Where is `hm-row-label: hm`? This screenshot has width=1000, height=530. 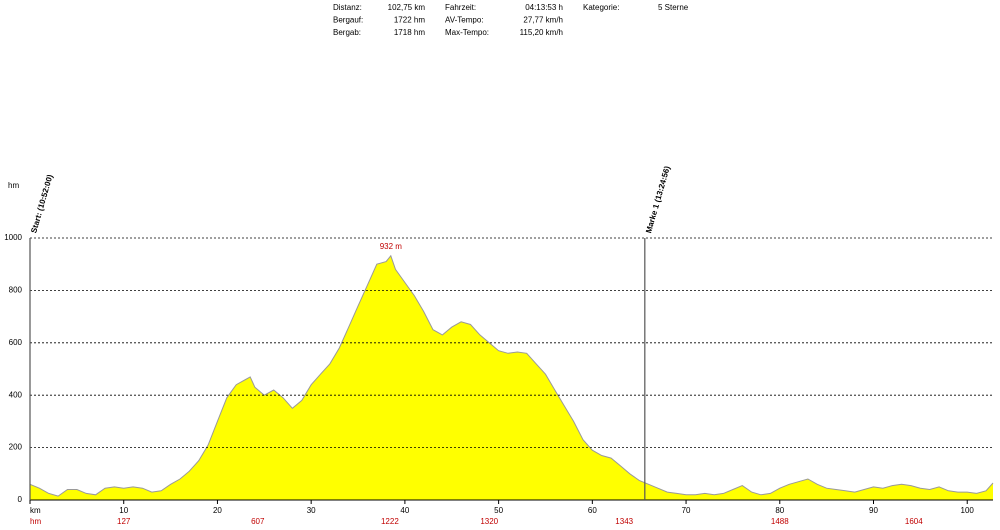 hm-row-label: hm is located at coordinates (35, 521).